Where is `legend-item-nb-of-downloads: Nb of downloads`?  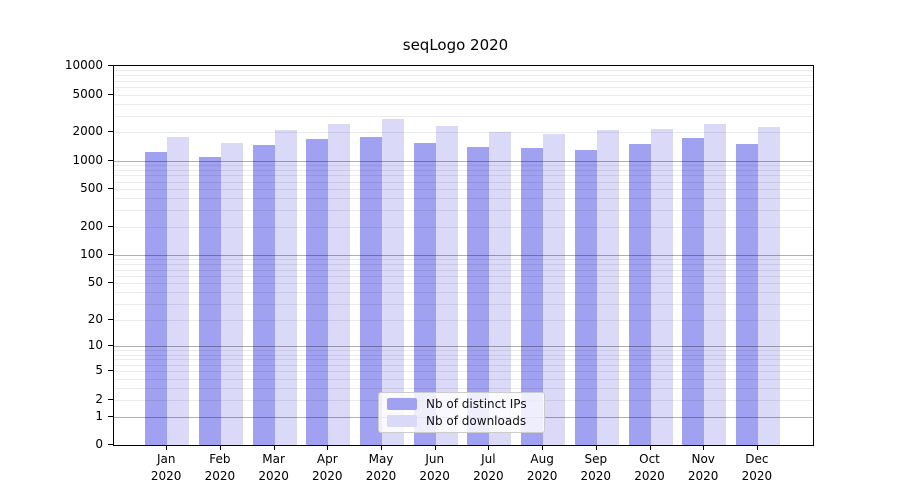
legend-item-nb-of-downloads: Nb of downloads is located at coordinates (461, 421).